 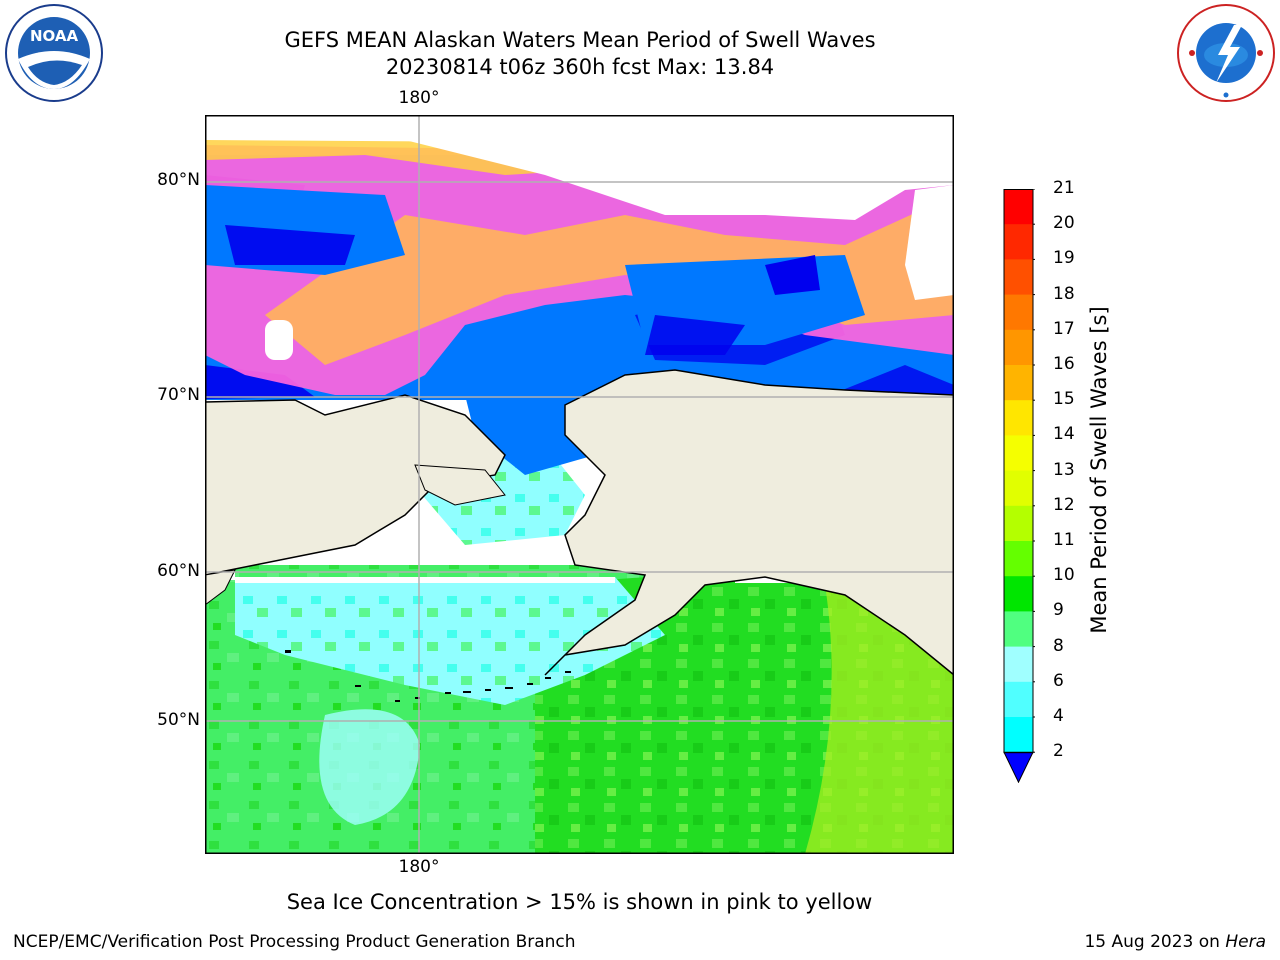 What do you see at coordinates (428, 676) in the screenshot?
I see `aleutian-islands` at bounding box center [428, 676].